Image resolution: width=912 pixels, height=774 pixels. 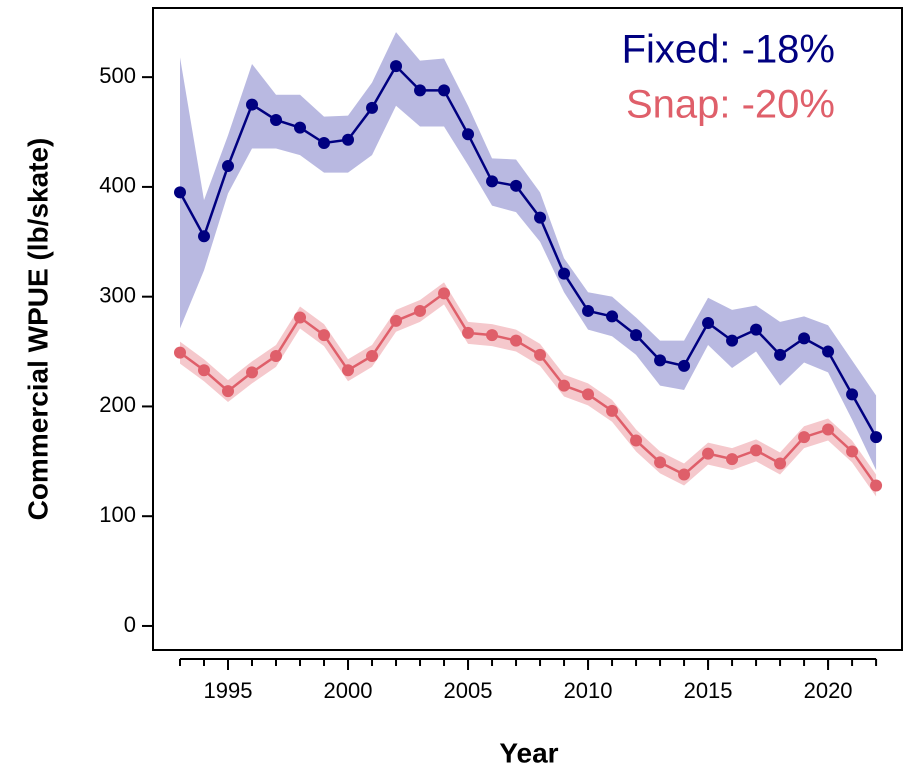 I want to click on y-tick-label: 300, so click(x=117, y=294).